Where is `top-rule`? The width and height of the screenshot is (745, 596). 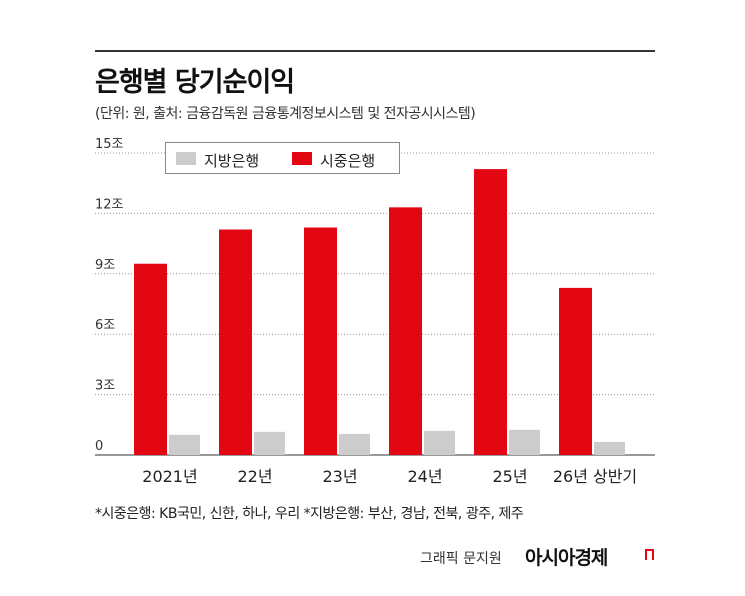 top-rule is located at coordinates (375, 51).